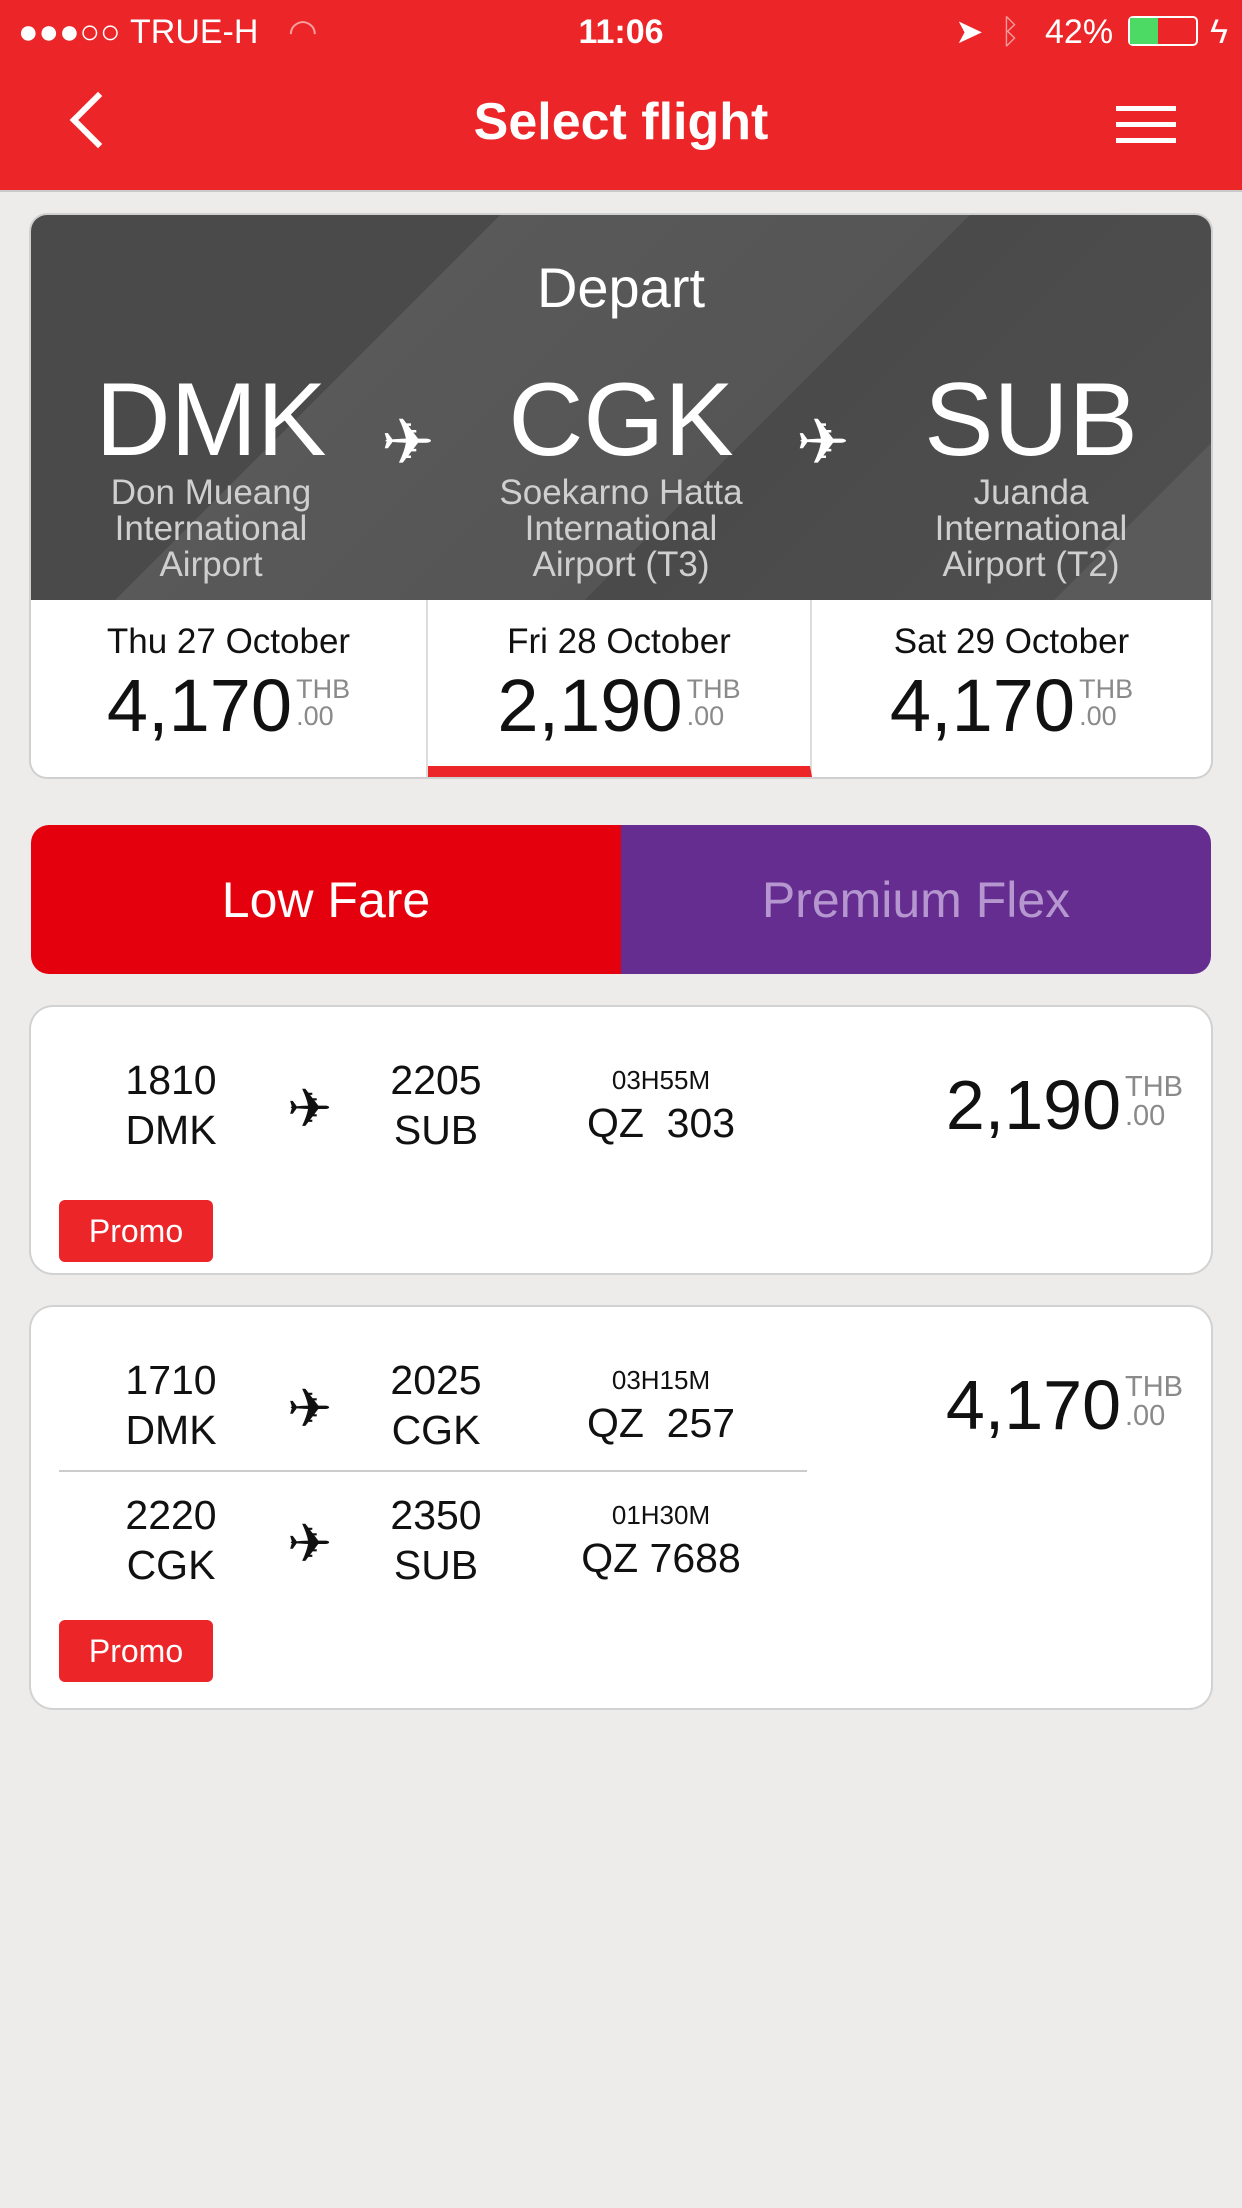 The image size is (1242, 2208). What do you see at coordinates (969, 32) in the screenshot?
I see `location-icon: ➤` at bounding box center [969, 32].